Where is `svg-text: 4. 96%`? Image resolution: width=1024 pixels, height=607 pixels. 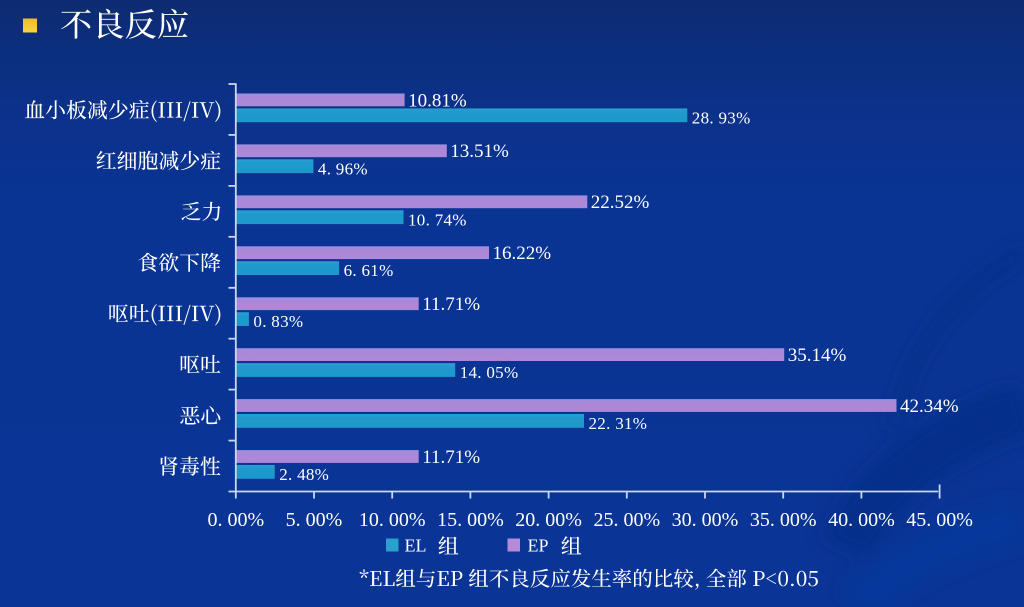
svg-text: 4. 96% is located at coordinates (343, 168).